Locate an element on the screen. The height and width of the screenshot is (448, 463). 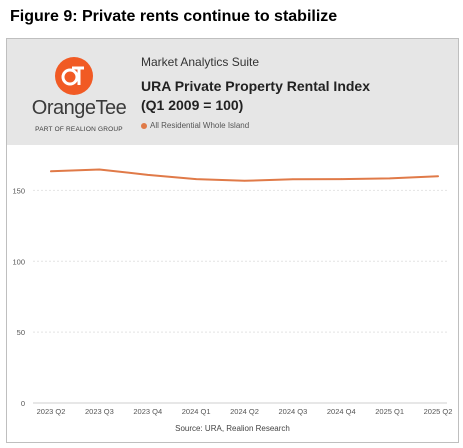
chart-legend: All Residential Whole Island is located at coordinates (195, 125).